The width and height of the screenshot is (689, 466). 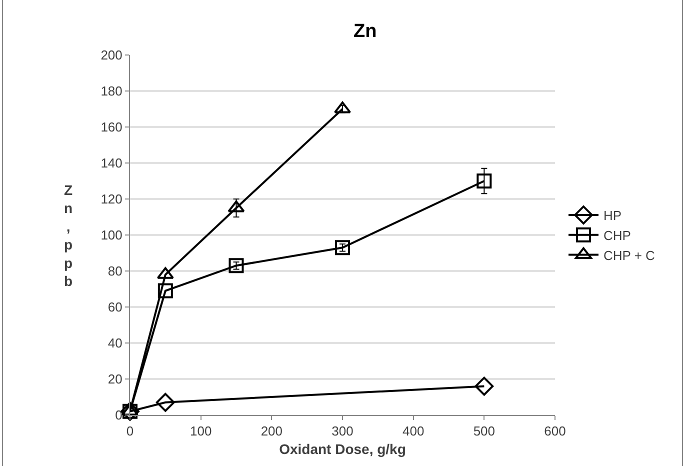 What do you see at coordinates (111, 163) in the screenshot?
I see `y-tick-label: 140` at bounding box center [111, 163].